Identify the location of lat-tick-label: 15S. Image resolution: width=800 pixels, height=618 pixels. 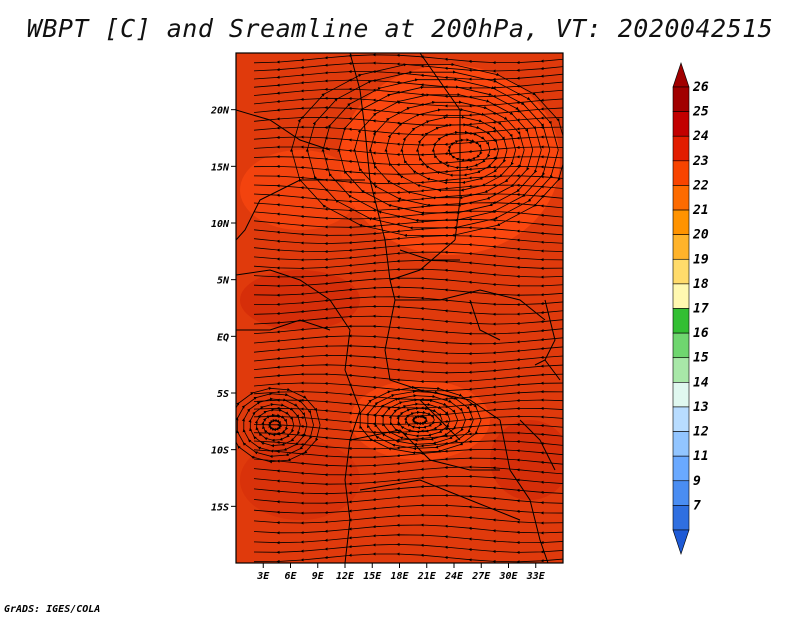
(220, 507).